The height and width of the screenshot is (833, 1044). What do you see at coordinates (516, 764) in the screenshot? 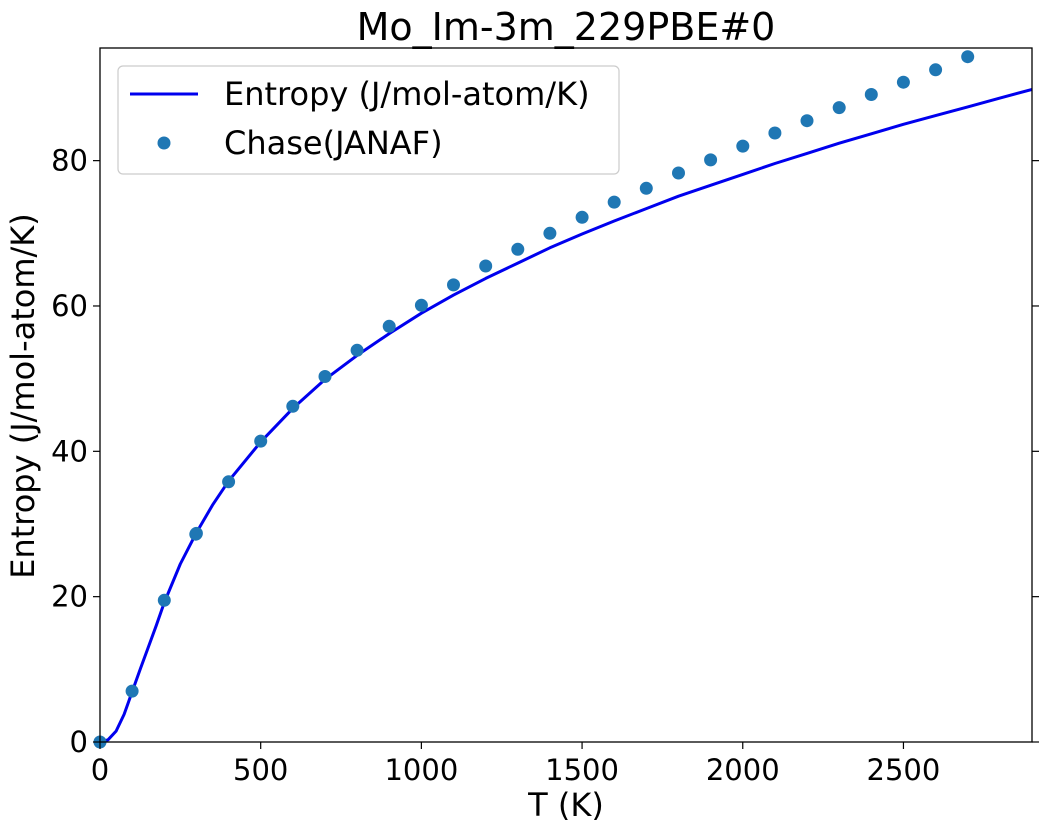
I see `x-axis: 0 500 1000 1500 2000 2500` at bounding box center [516, 764].